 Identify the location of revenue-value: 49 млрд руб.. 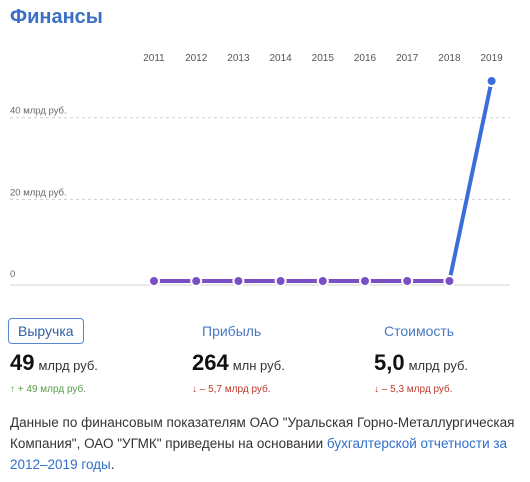
(54, 363).